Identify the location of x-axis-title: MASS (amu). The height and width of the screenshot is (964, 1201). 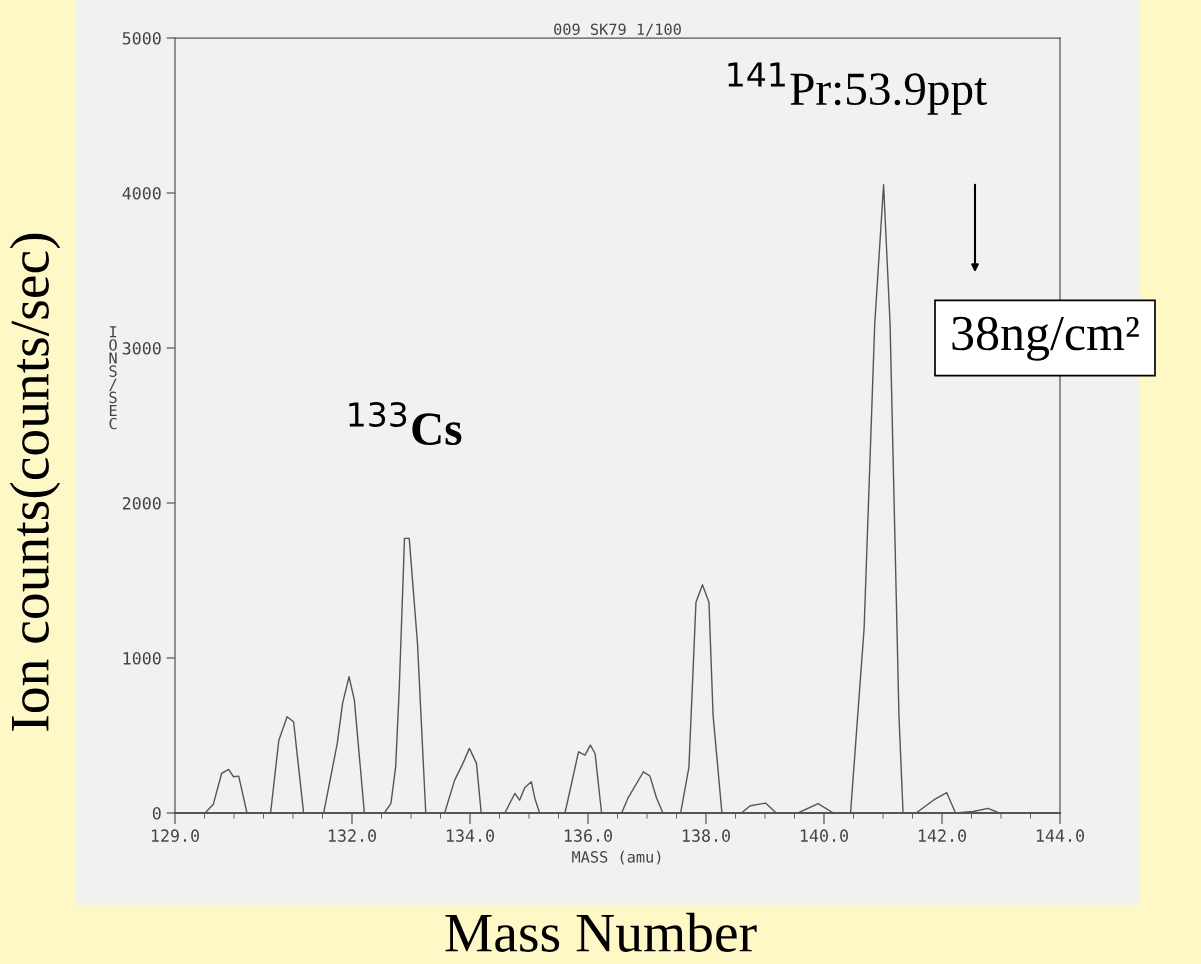
(616, 857).